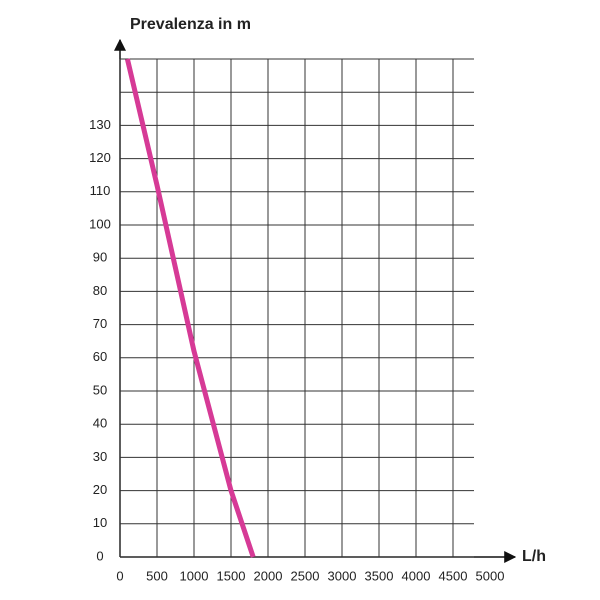 The width and height of the screenshot is (600, 600). What do you see at coordinates (100, 456) in the screenshot?
I see `y-tick-label: 30` at bounding box center [100, 456].